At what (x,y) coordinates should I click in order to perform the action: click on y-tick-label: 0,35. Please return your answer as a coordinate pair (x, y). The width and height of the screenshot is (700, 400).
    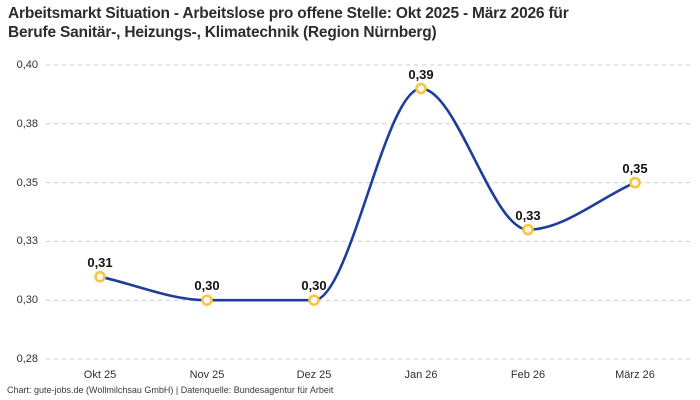
    Looking at the image, I should click on (27, 182).